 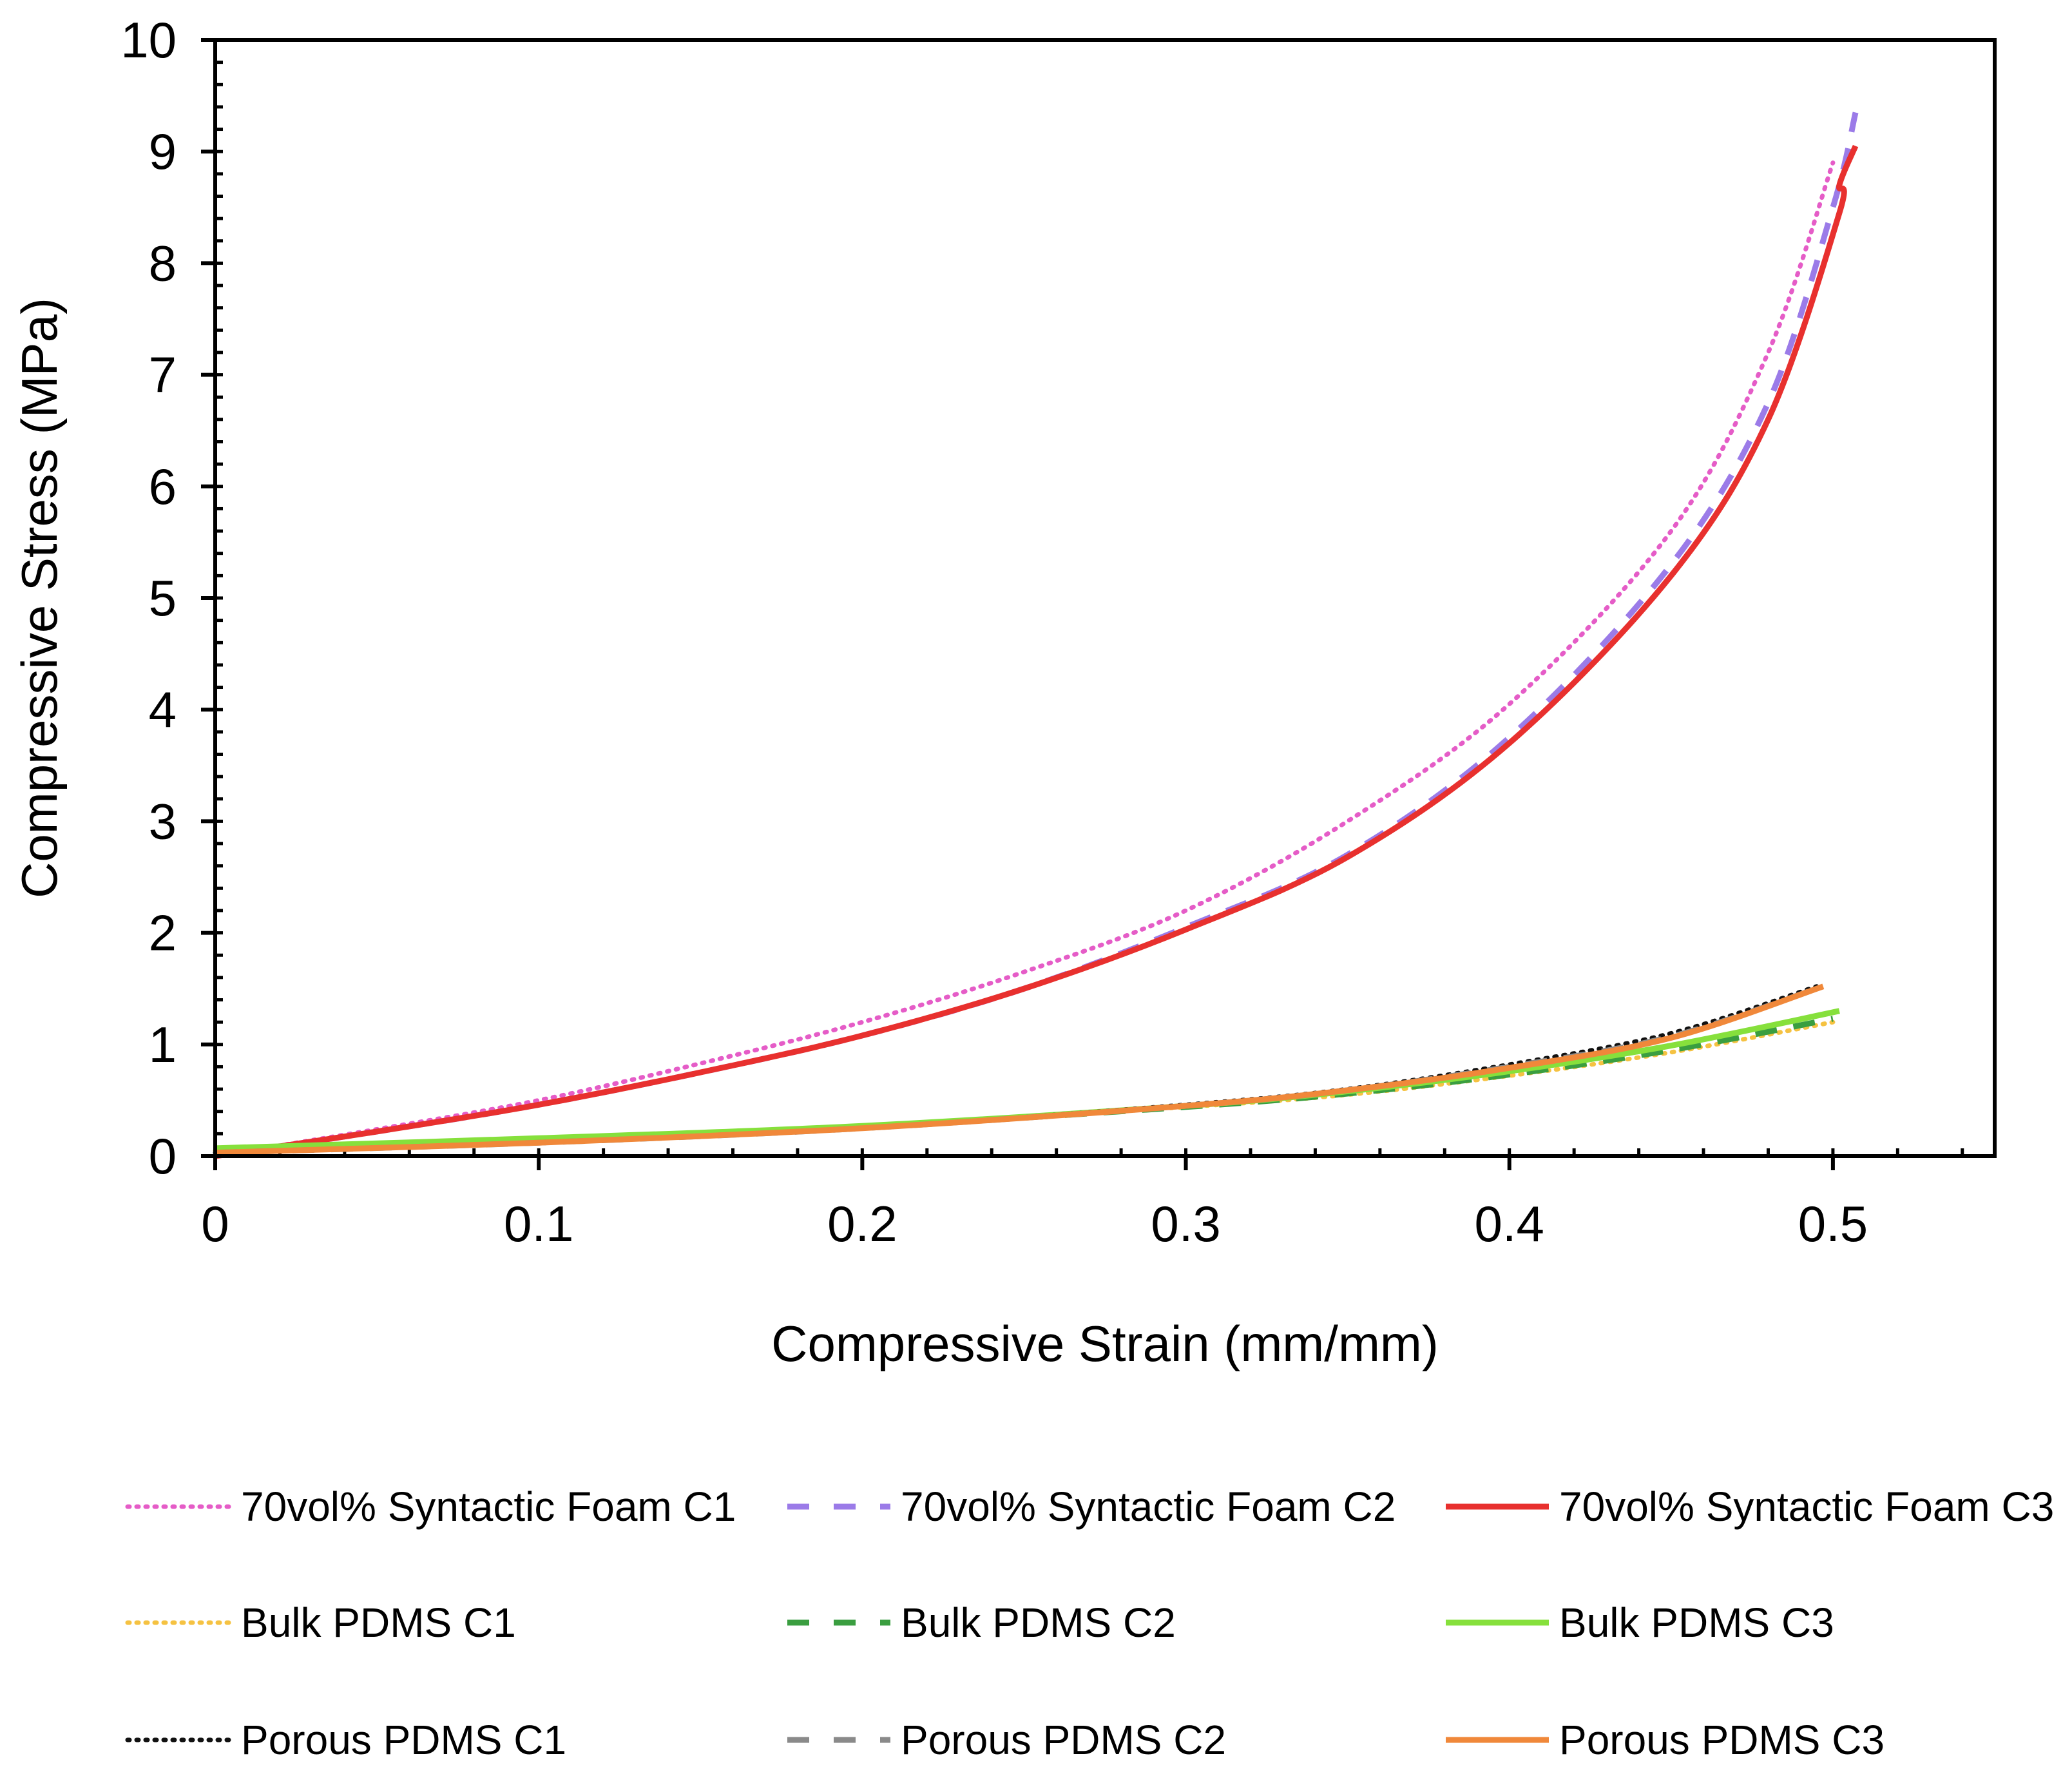 What do you see at coordinates (1697, 1623) in the screenshot?
I see `legend-label: Bulk PDMS C3` at bounding box center [1697, 1623].